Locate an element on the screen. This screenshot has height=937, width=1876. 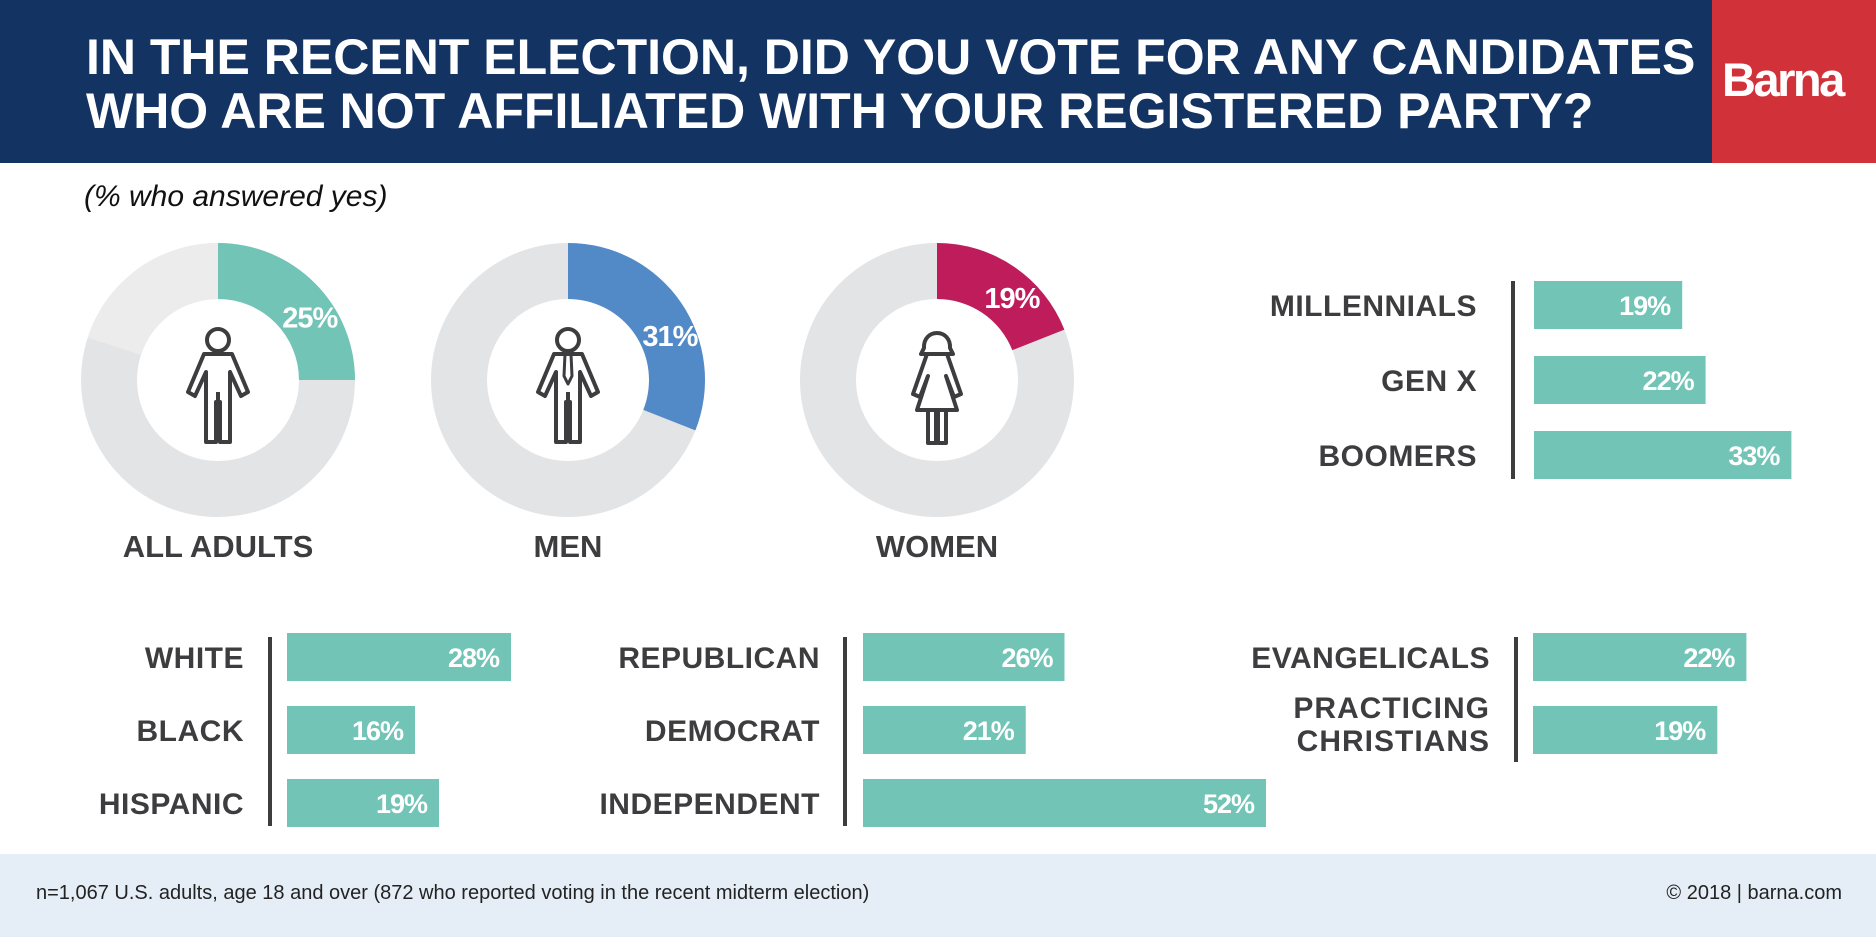
bar-category-label: WHITE is located at coordinates (194, 658).